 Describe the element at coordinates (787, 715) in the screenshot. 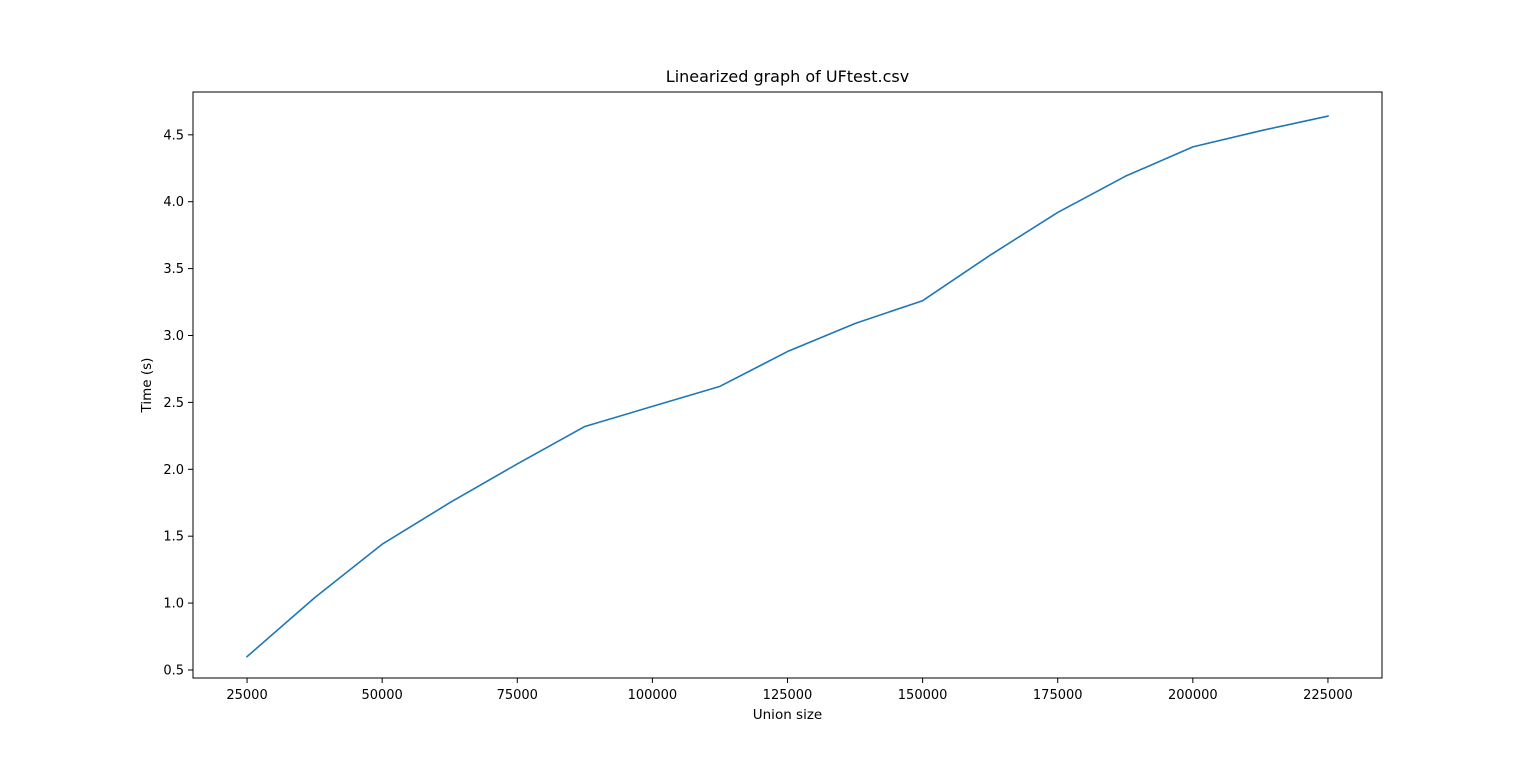

I see `x-axis-label: Union size` at that location.